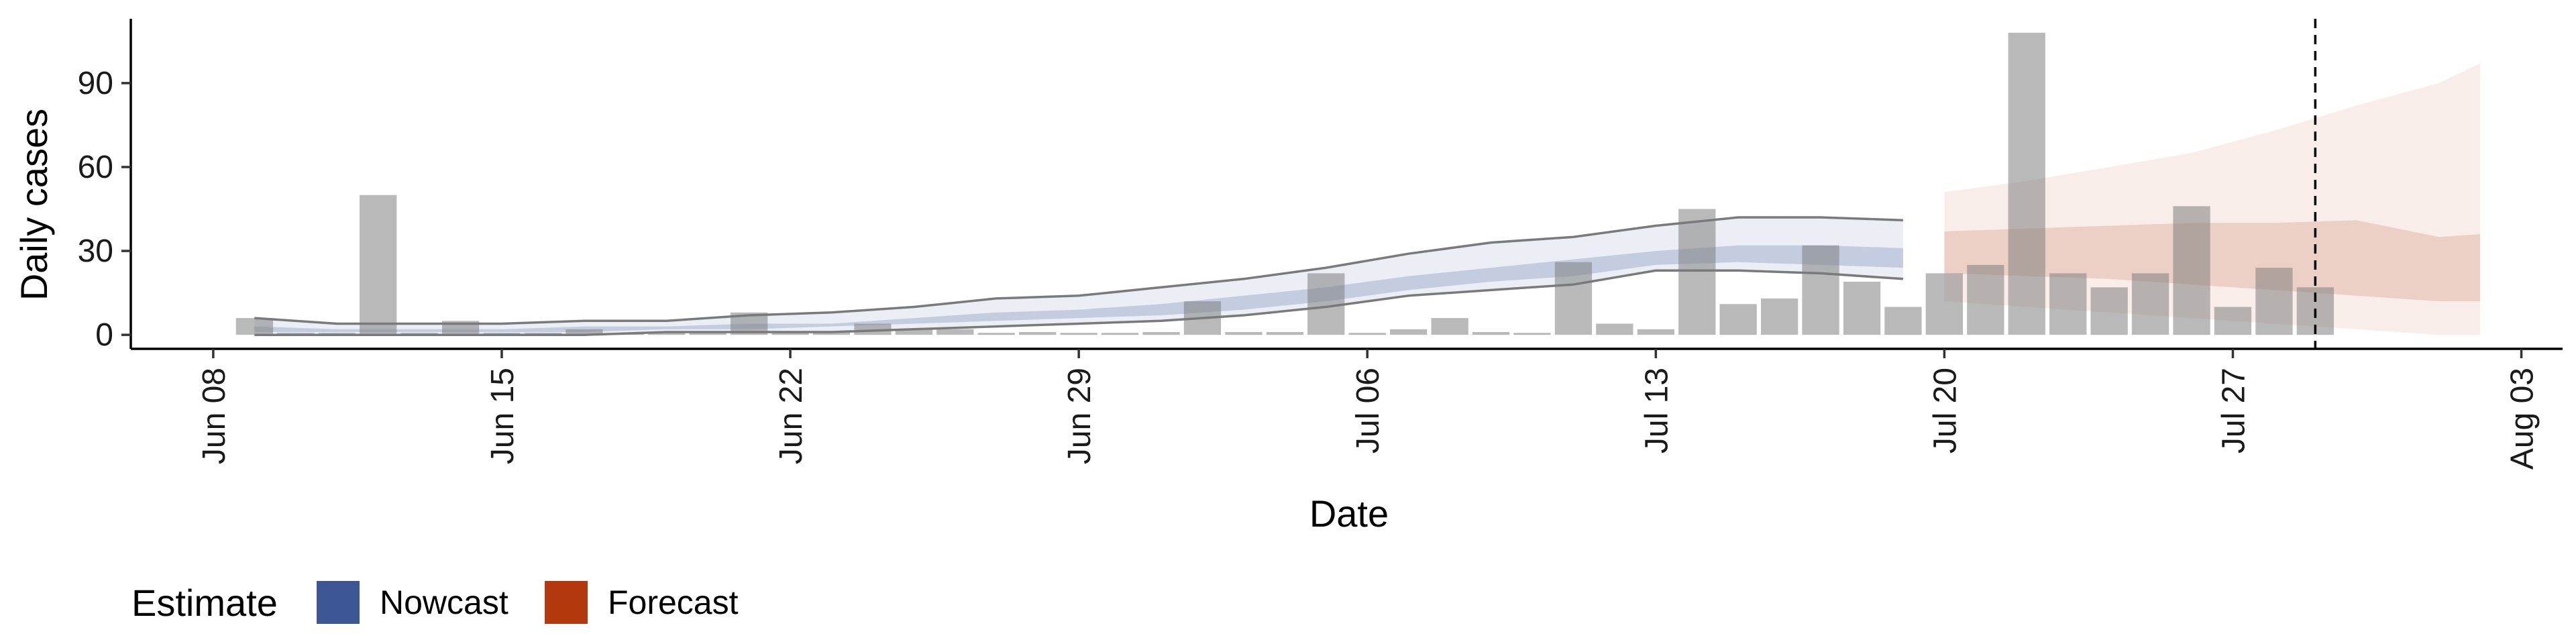 The image size is (2576, 644). Describe the element at coordinates (338, 602) in the screenshot. I see `legend-swatch-nowcast` at that location.